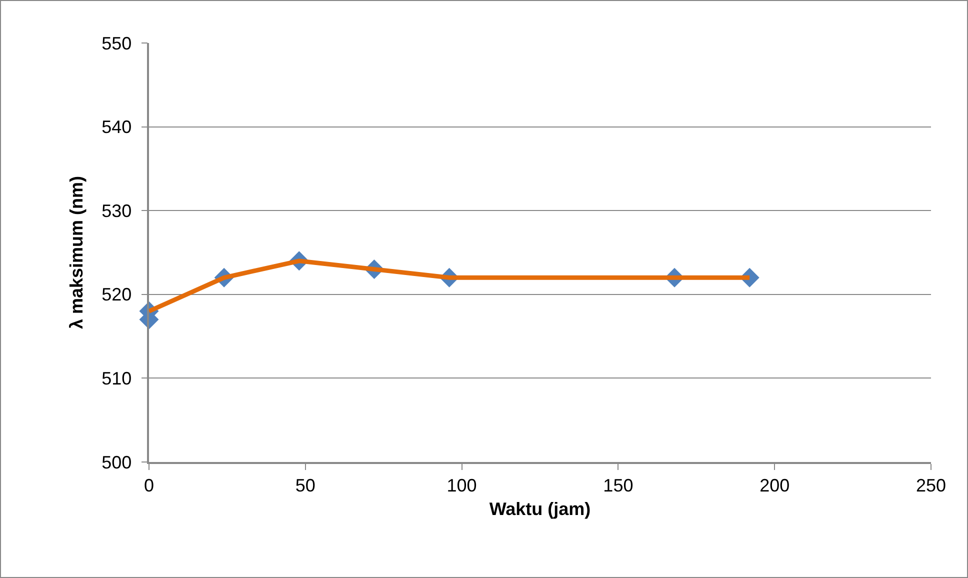  Describe the element at coordinates (76, 253) in the screenshot. I see `y-axis-title: λ maksimum (nm)` at that location.